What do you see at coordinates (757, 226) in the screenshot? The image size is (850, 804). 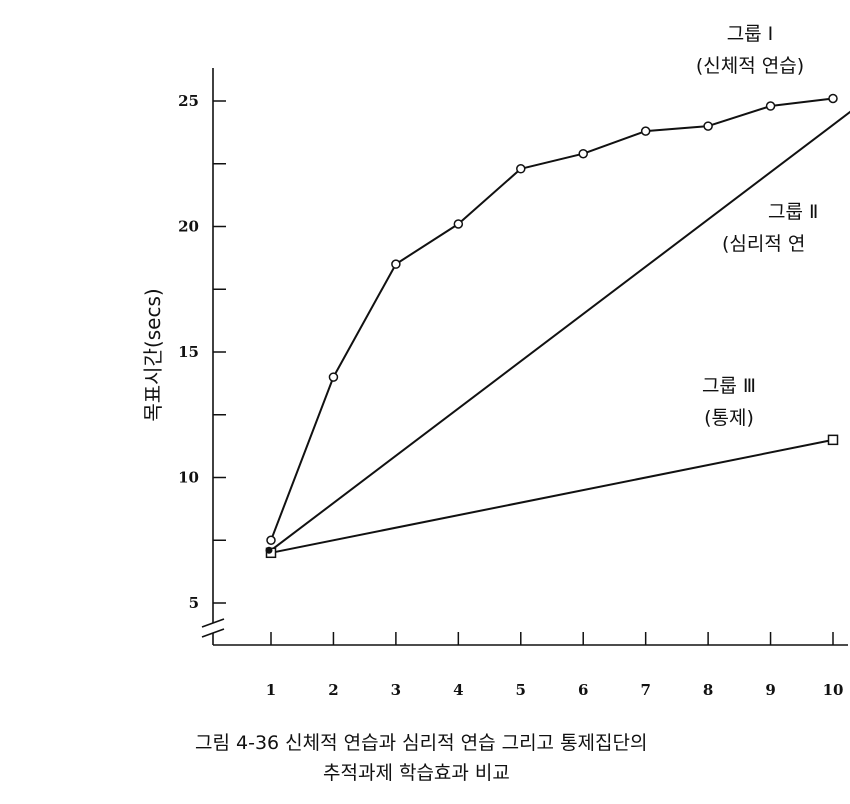 I see `series-labels: 그룹 I (신체적 연습) 그룹 Ⅱ (심리적 연그룹 Ⅲ (통제)` at bounding box center [757, 226].